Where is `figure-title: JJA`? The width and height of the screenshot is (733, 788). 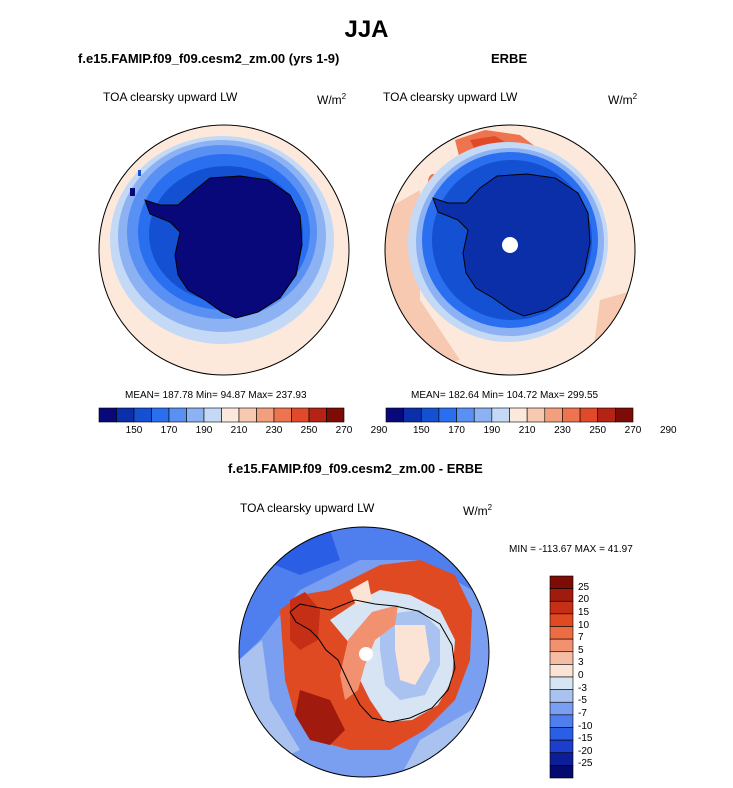
figure-title: JJA is located at coordinates (366, 29).